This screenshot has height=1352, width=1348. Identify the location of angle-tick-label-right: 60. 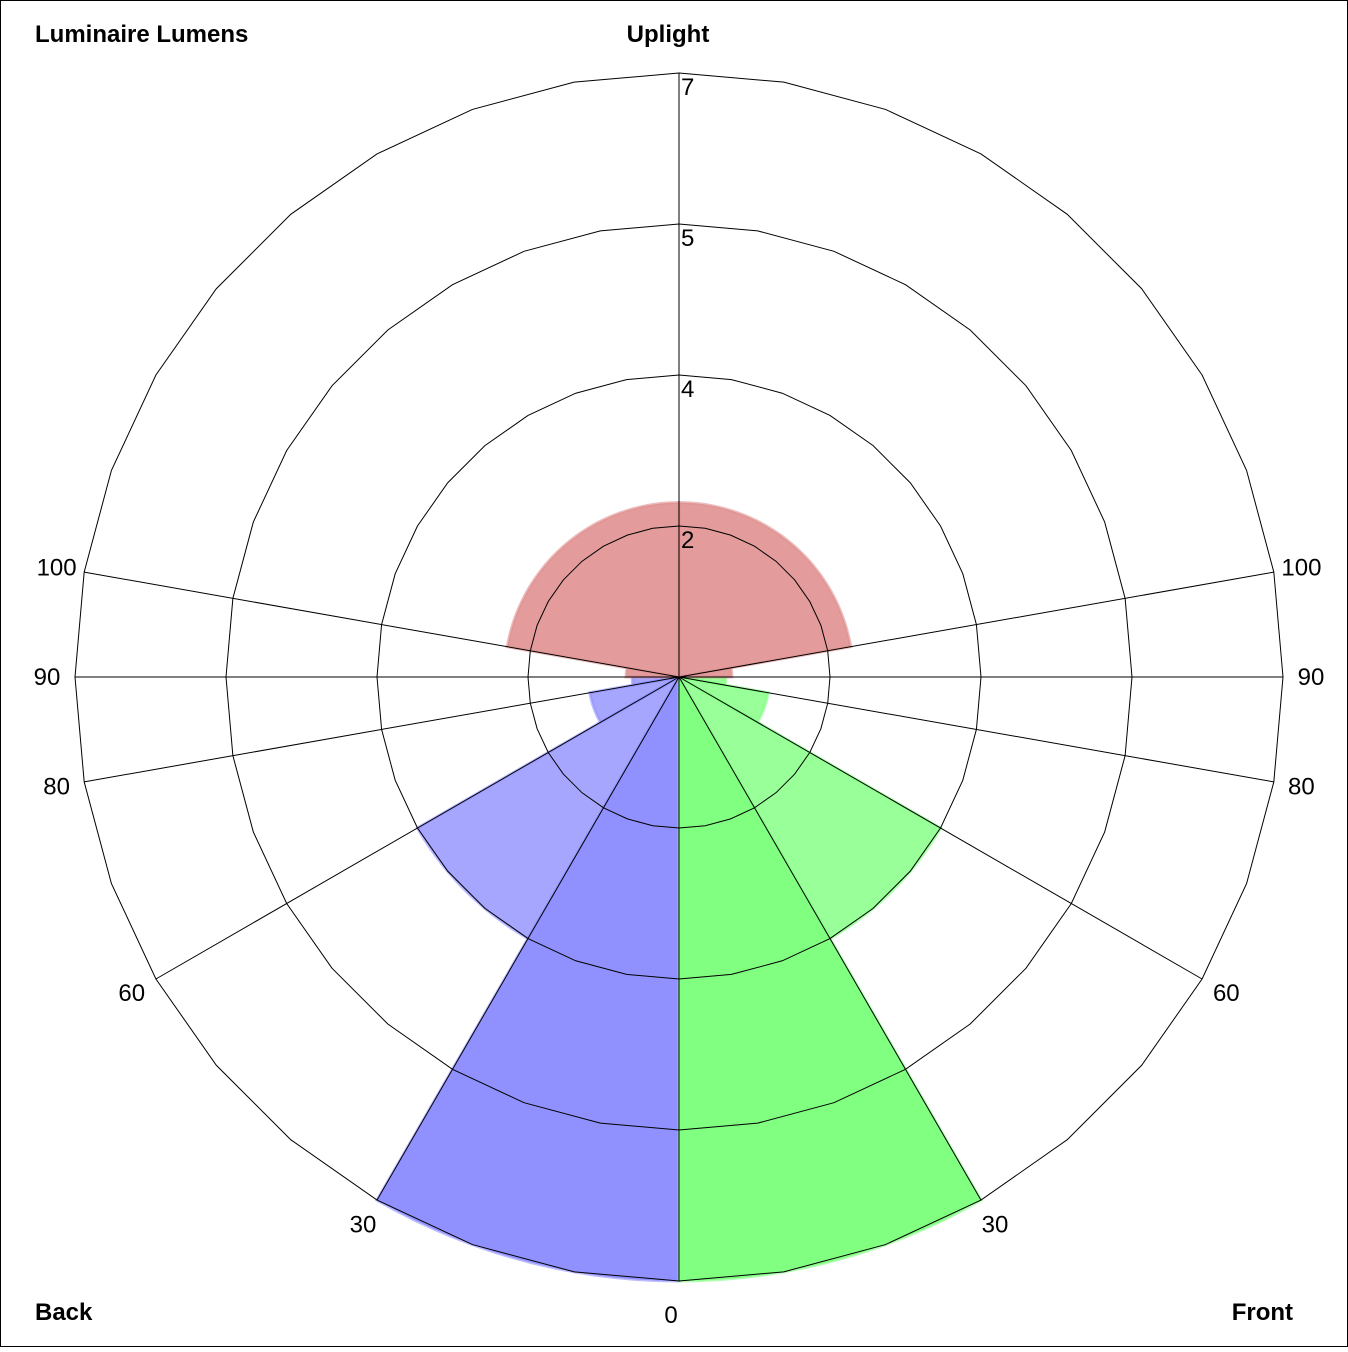
(1226, 993).